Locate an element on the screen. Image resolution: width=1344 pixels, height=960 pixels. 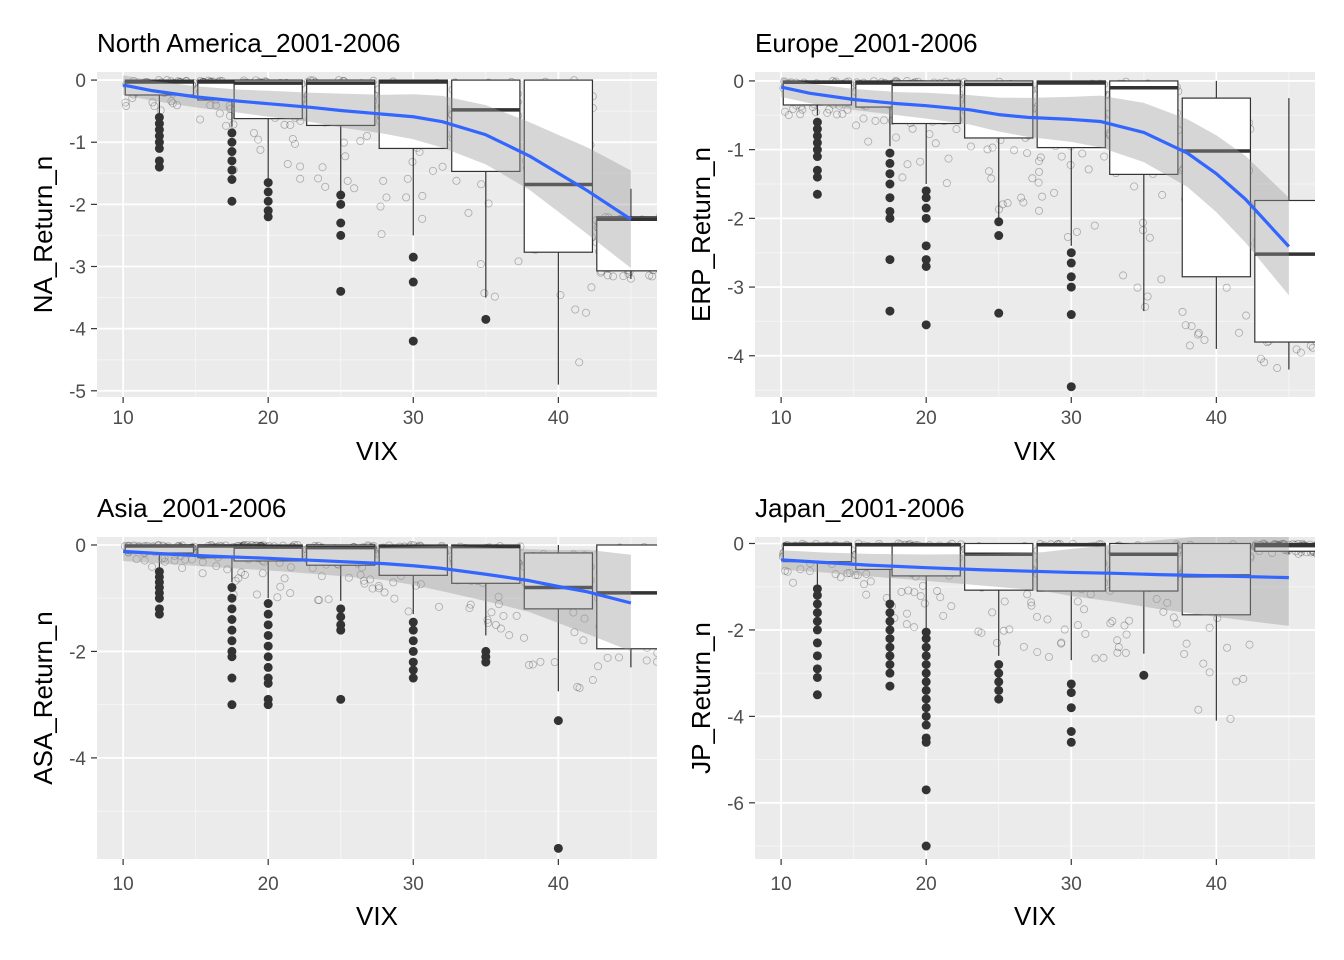
x-tick-label: 20 is located at coordinates (926, 418).